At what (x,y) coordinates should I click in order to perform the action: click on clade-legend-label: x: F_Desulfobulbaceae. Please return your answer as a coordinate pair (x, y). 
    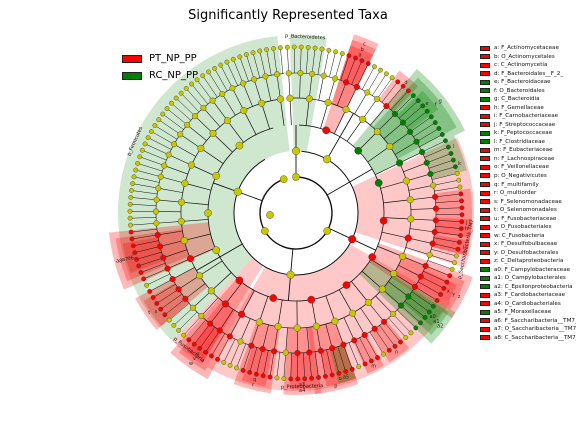
    Looking at the image, I should click on (526, 244).